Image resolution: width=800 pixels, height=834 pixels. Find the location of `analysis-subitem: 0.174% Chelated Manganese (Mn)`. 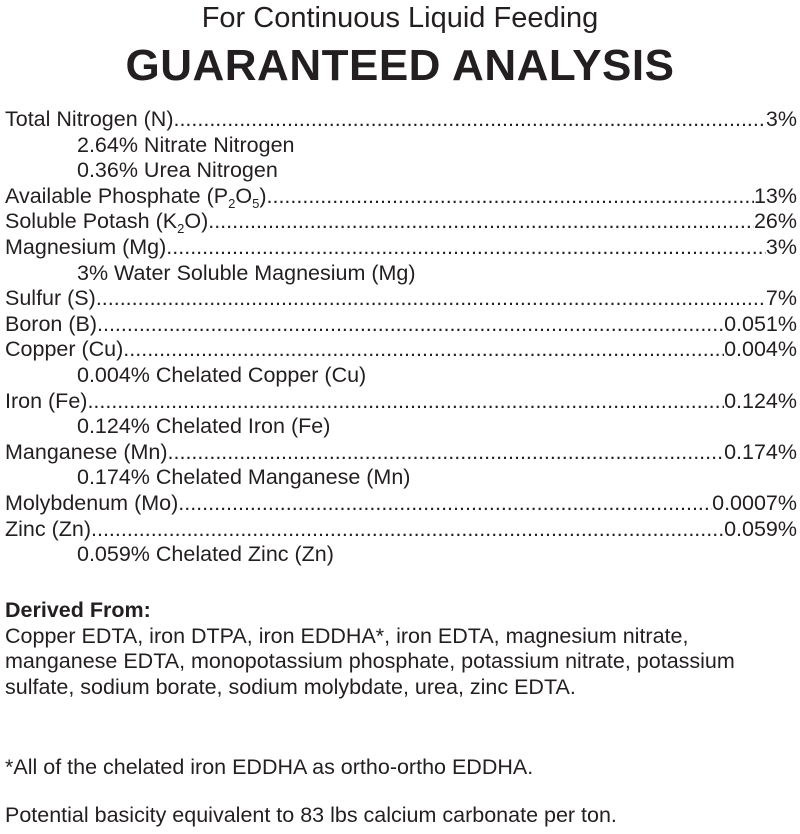

analysis-subitem: 0.174% Chelated Manganese (Mn) is located at coordinates (401, 478).